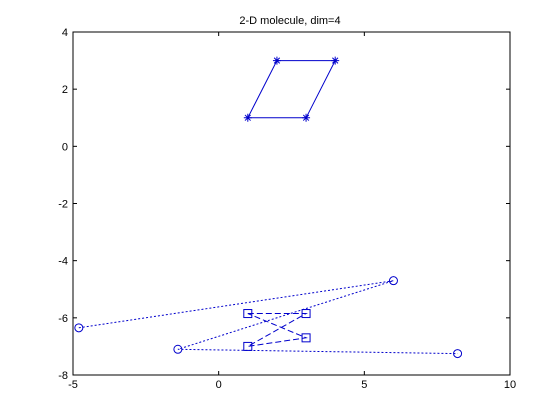 This screenshot has height=420, width=560. What do you see at coordinates (364, 385) in the screenshot?
I see `x-tick-label: 5` at bounding box center [364, 385].